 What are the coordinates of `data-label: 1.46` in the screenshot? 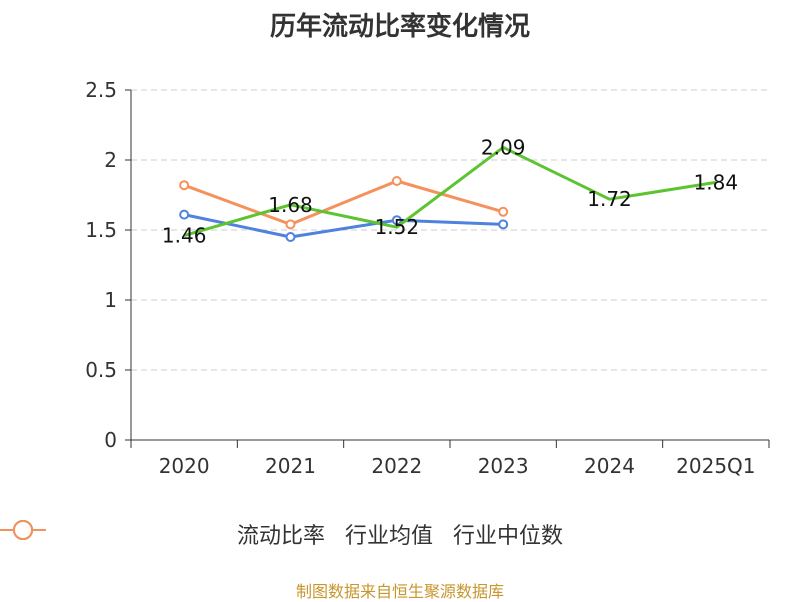 It's located at (184, 236).